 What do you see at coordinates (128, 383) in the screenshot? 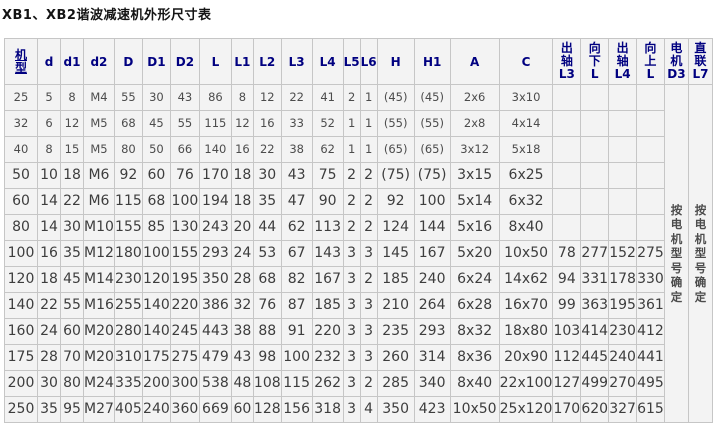
I see `cell-D: 335` at bounding box center [128, 383].